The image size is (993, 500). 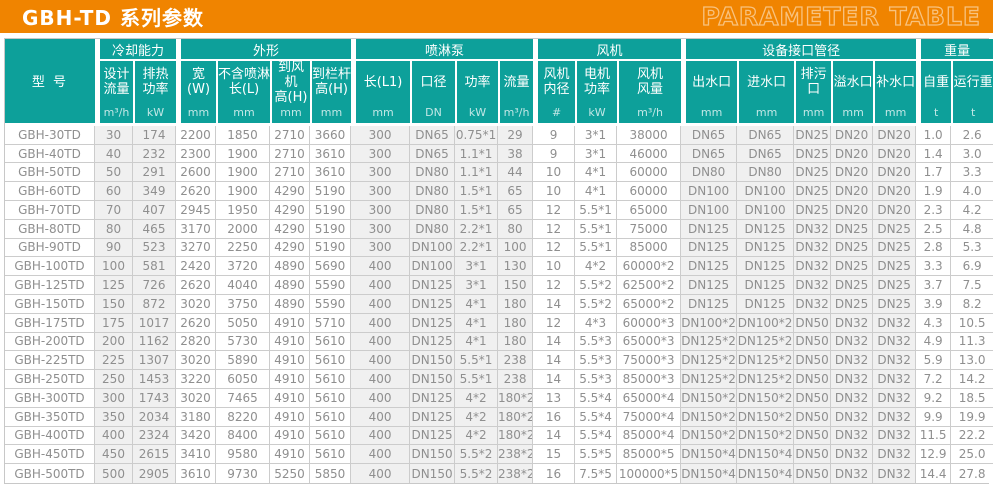 What do you see at coordinates (516, 379) in the screenshot?
I see `cell-value: 238` at bounding box center [516, 379].